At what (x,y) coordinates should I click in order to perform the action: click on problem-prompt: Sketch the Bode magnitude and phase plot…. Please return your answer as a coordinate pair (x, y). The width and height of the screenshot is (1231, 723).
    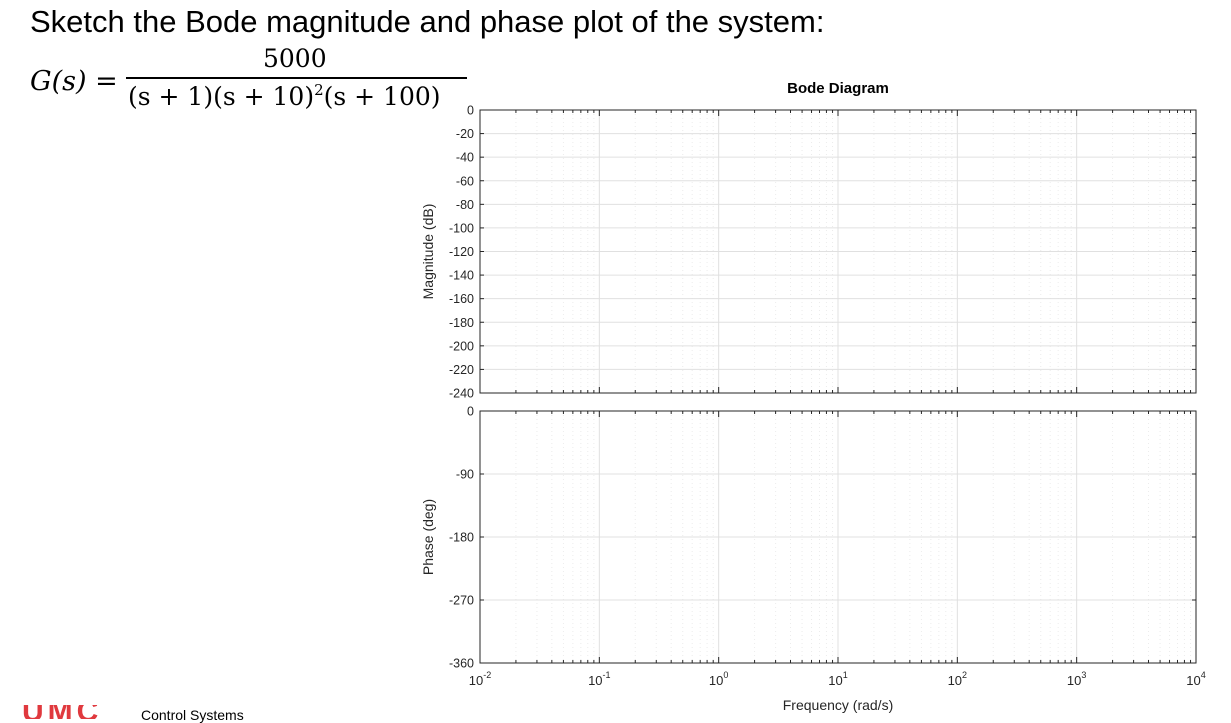
    Looking at the image, I should click on (427, 21).